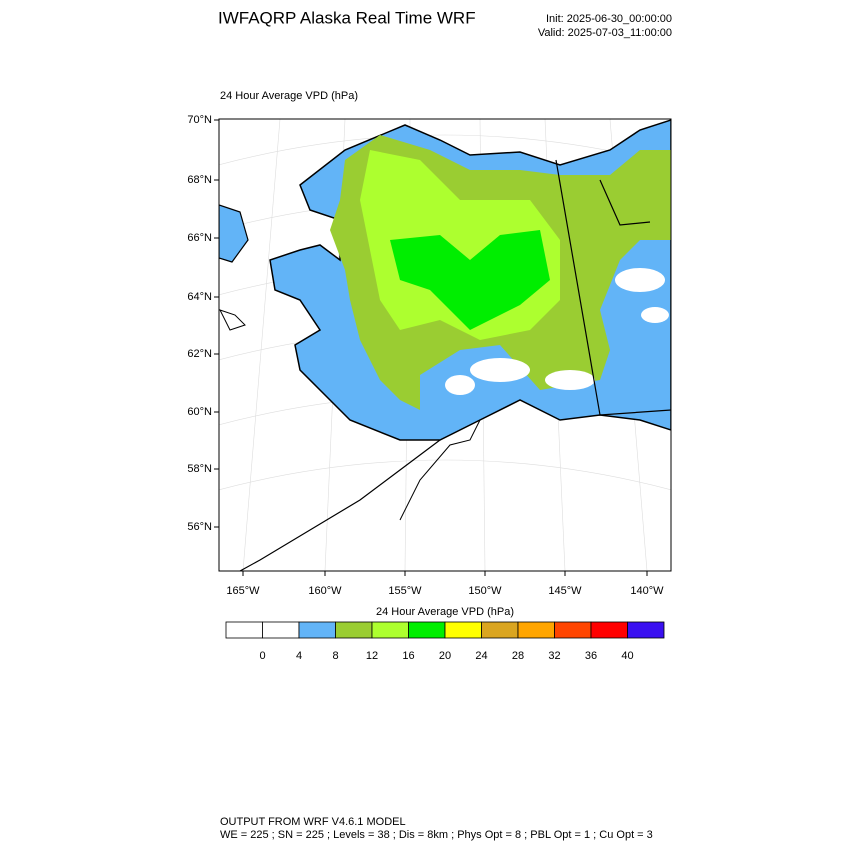  Describe the element at coordinates (199, 527) in the screenshot. I see `lat-label: 56°N` at that location.